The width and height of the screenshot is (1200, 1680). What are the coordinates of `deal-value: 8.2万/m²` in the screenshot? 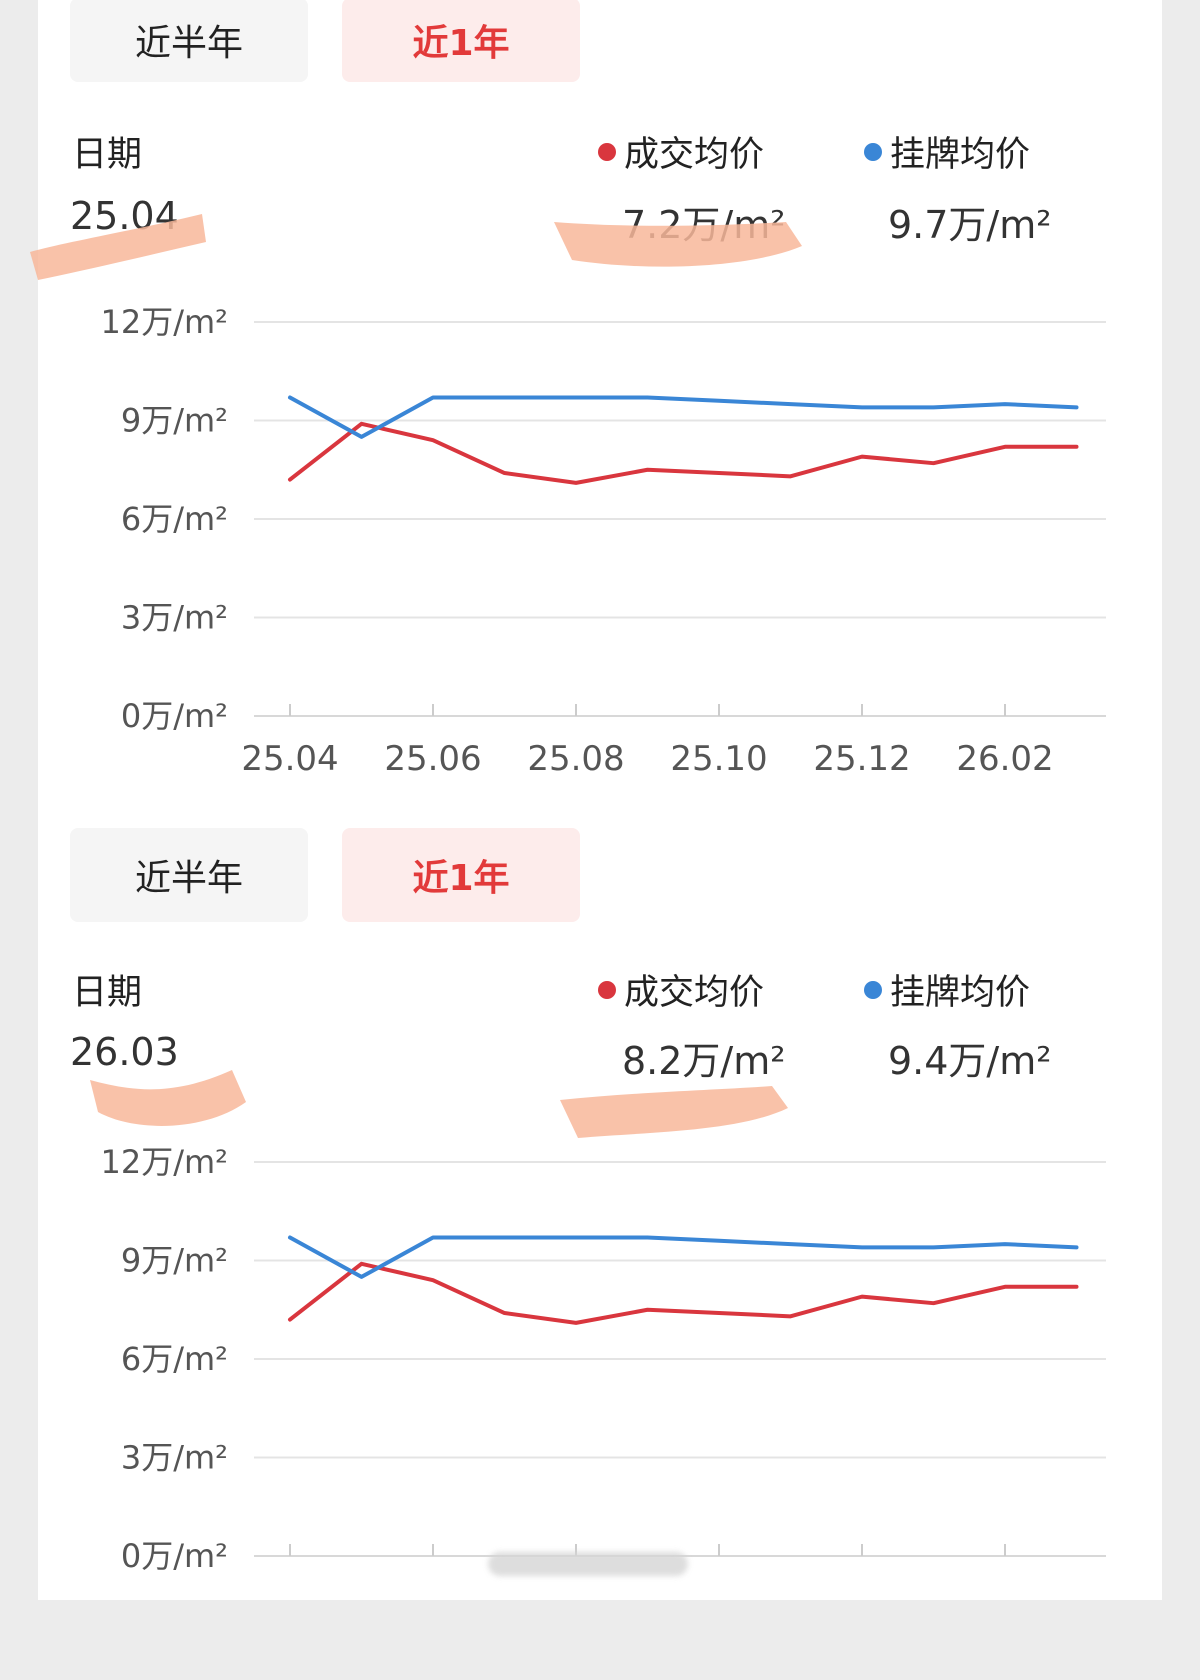 It's located at (704, 1061).